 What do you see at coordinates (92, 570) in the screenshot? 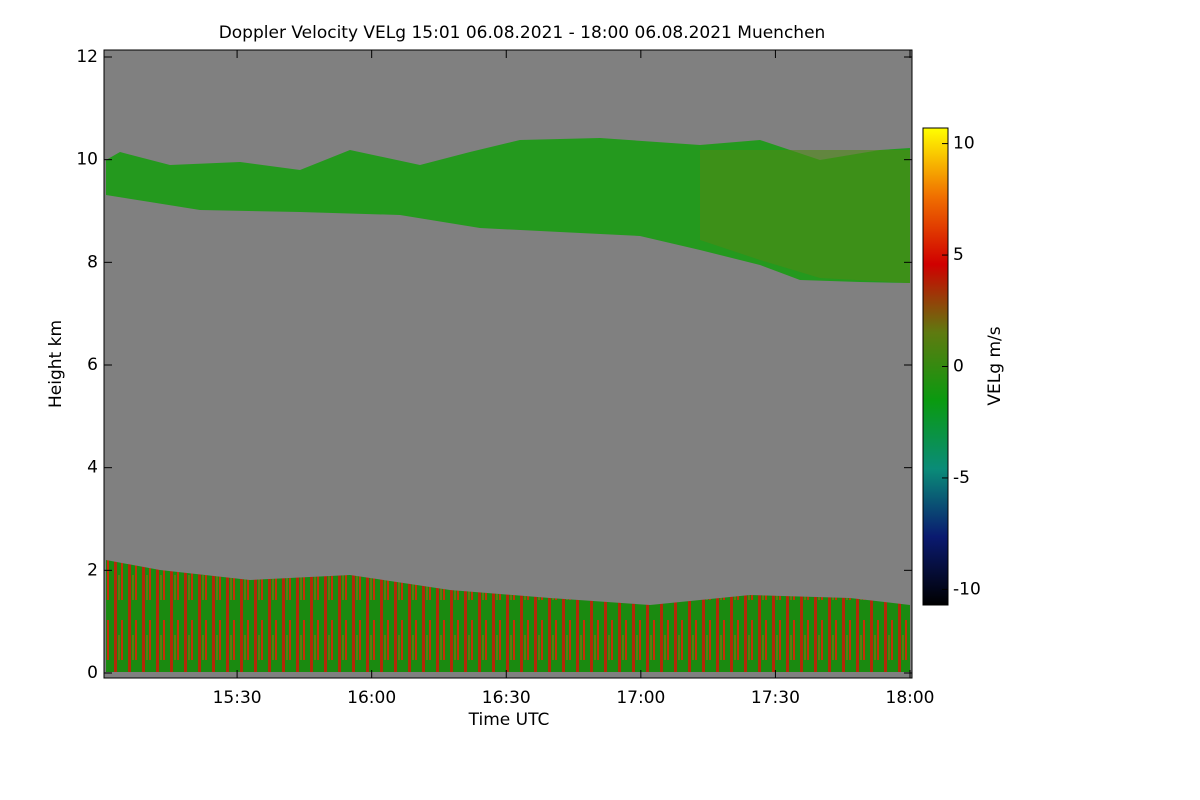
I see `y-tick-label: 2` at bounding box center [92, 570].